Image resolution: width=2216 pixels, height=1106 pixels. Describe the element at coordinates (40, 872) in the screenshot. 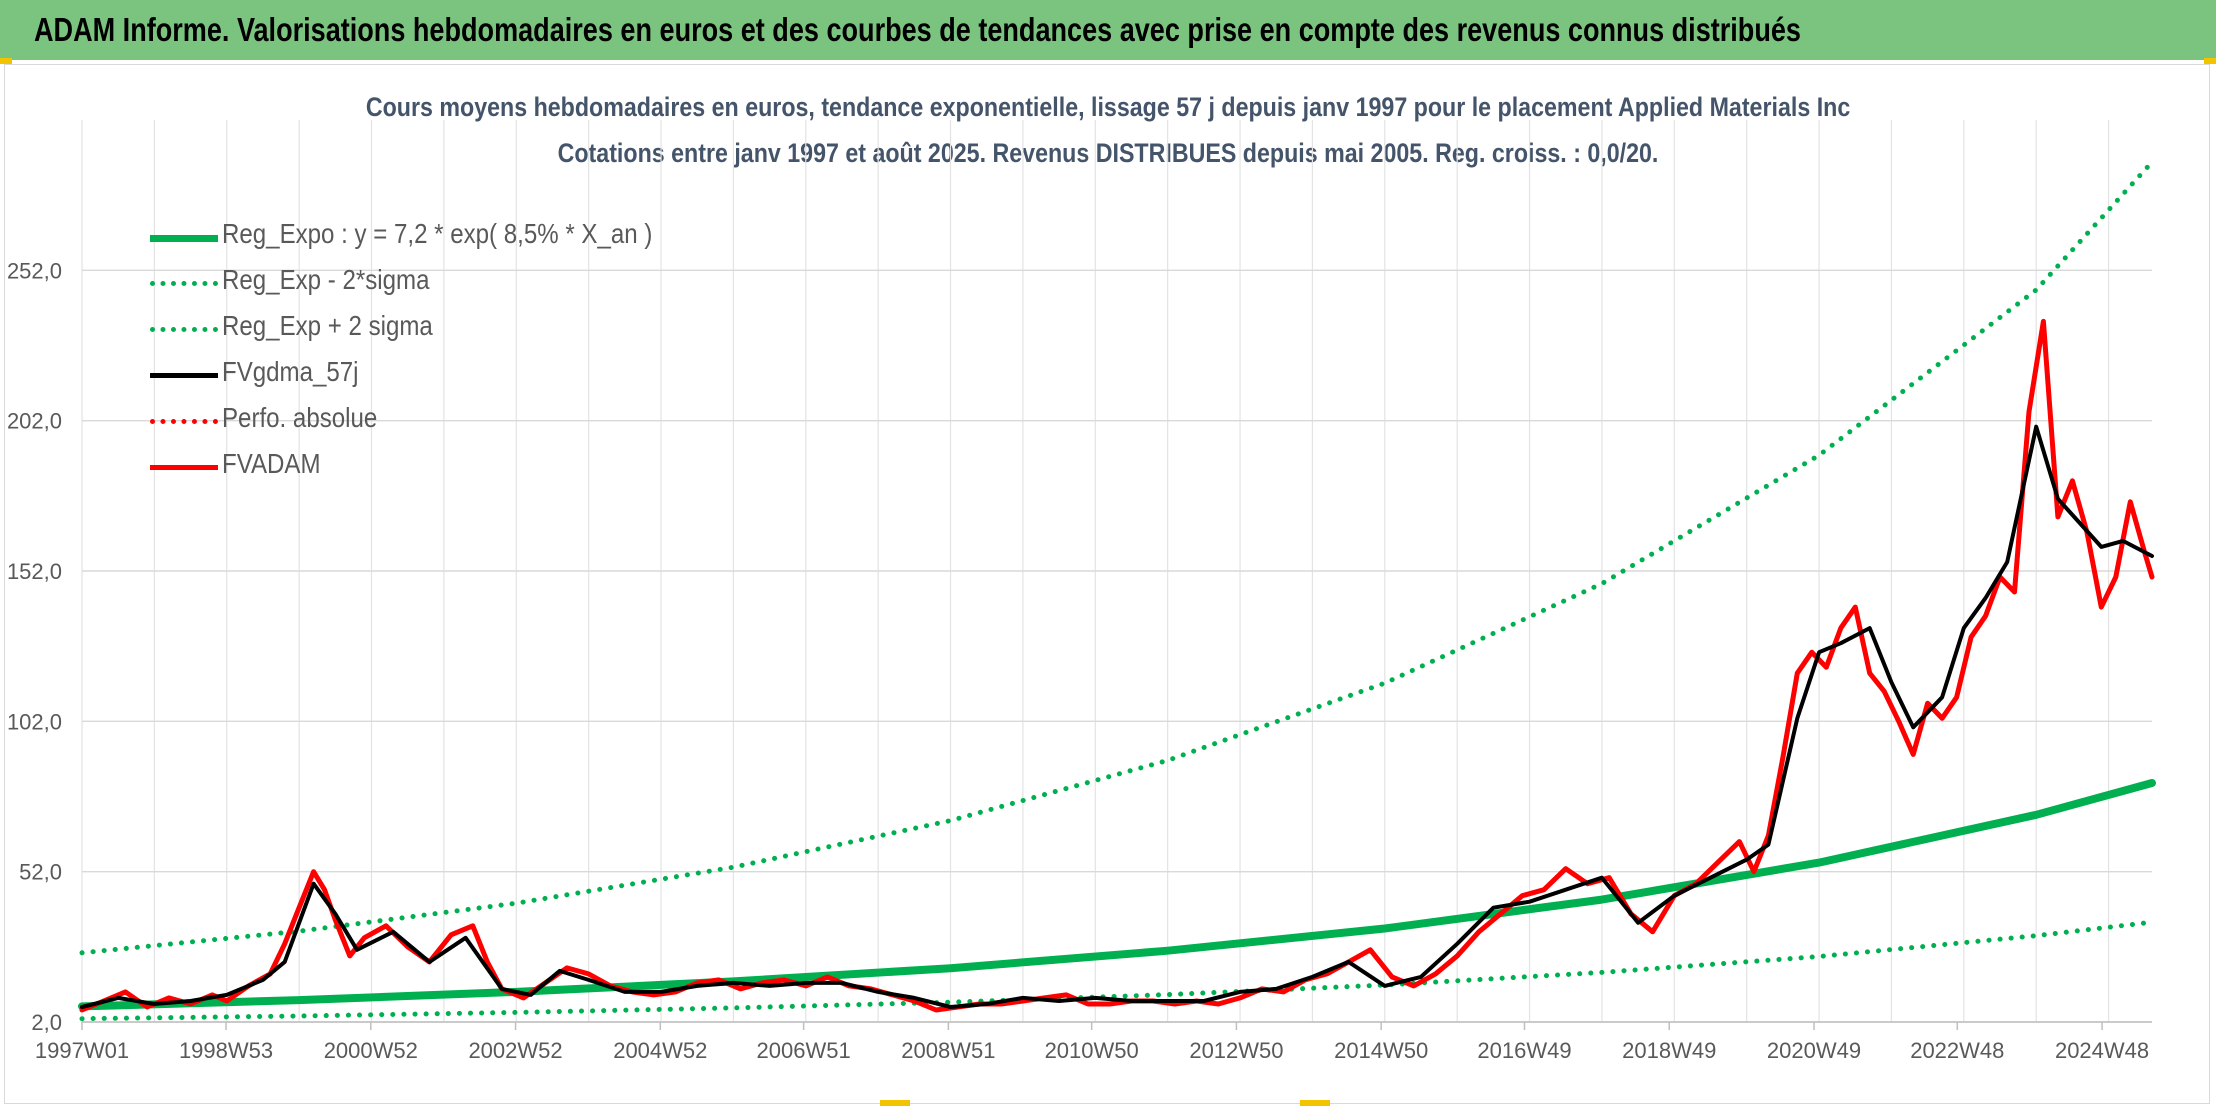

I see `y-tick-label: 52,0` at that location.